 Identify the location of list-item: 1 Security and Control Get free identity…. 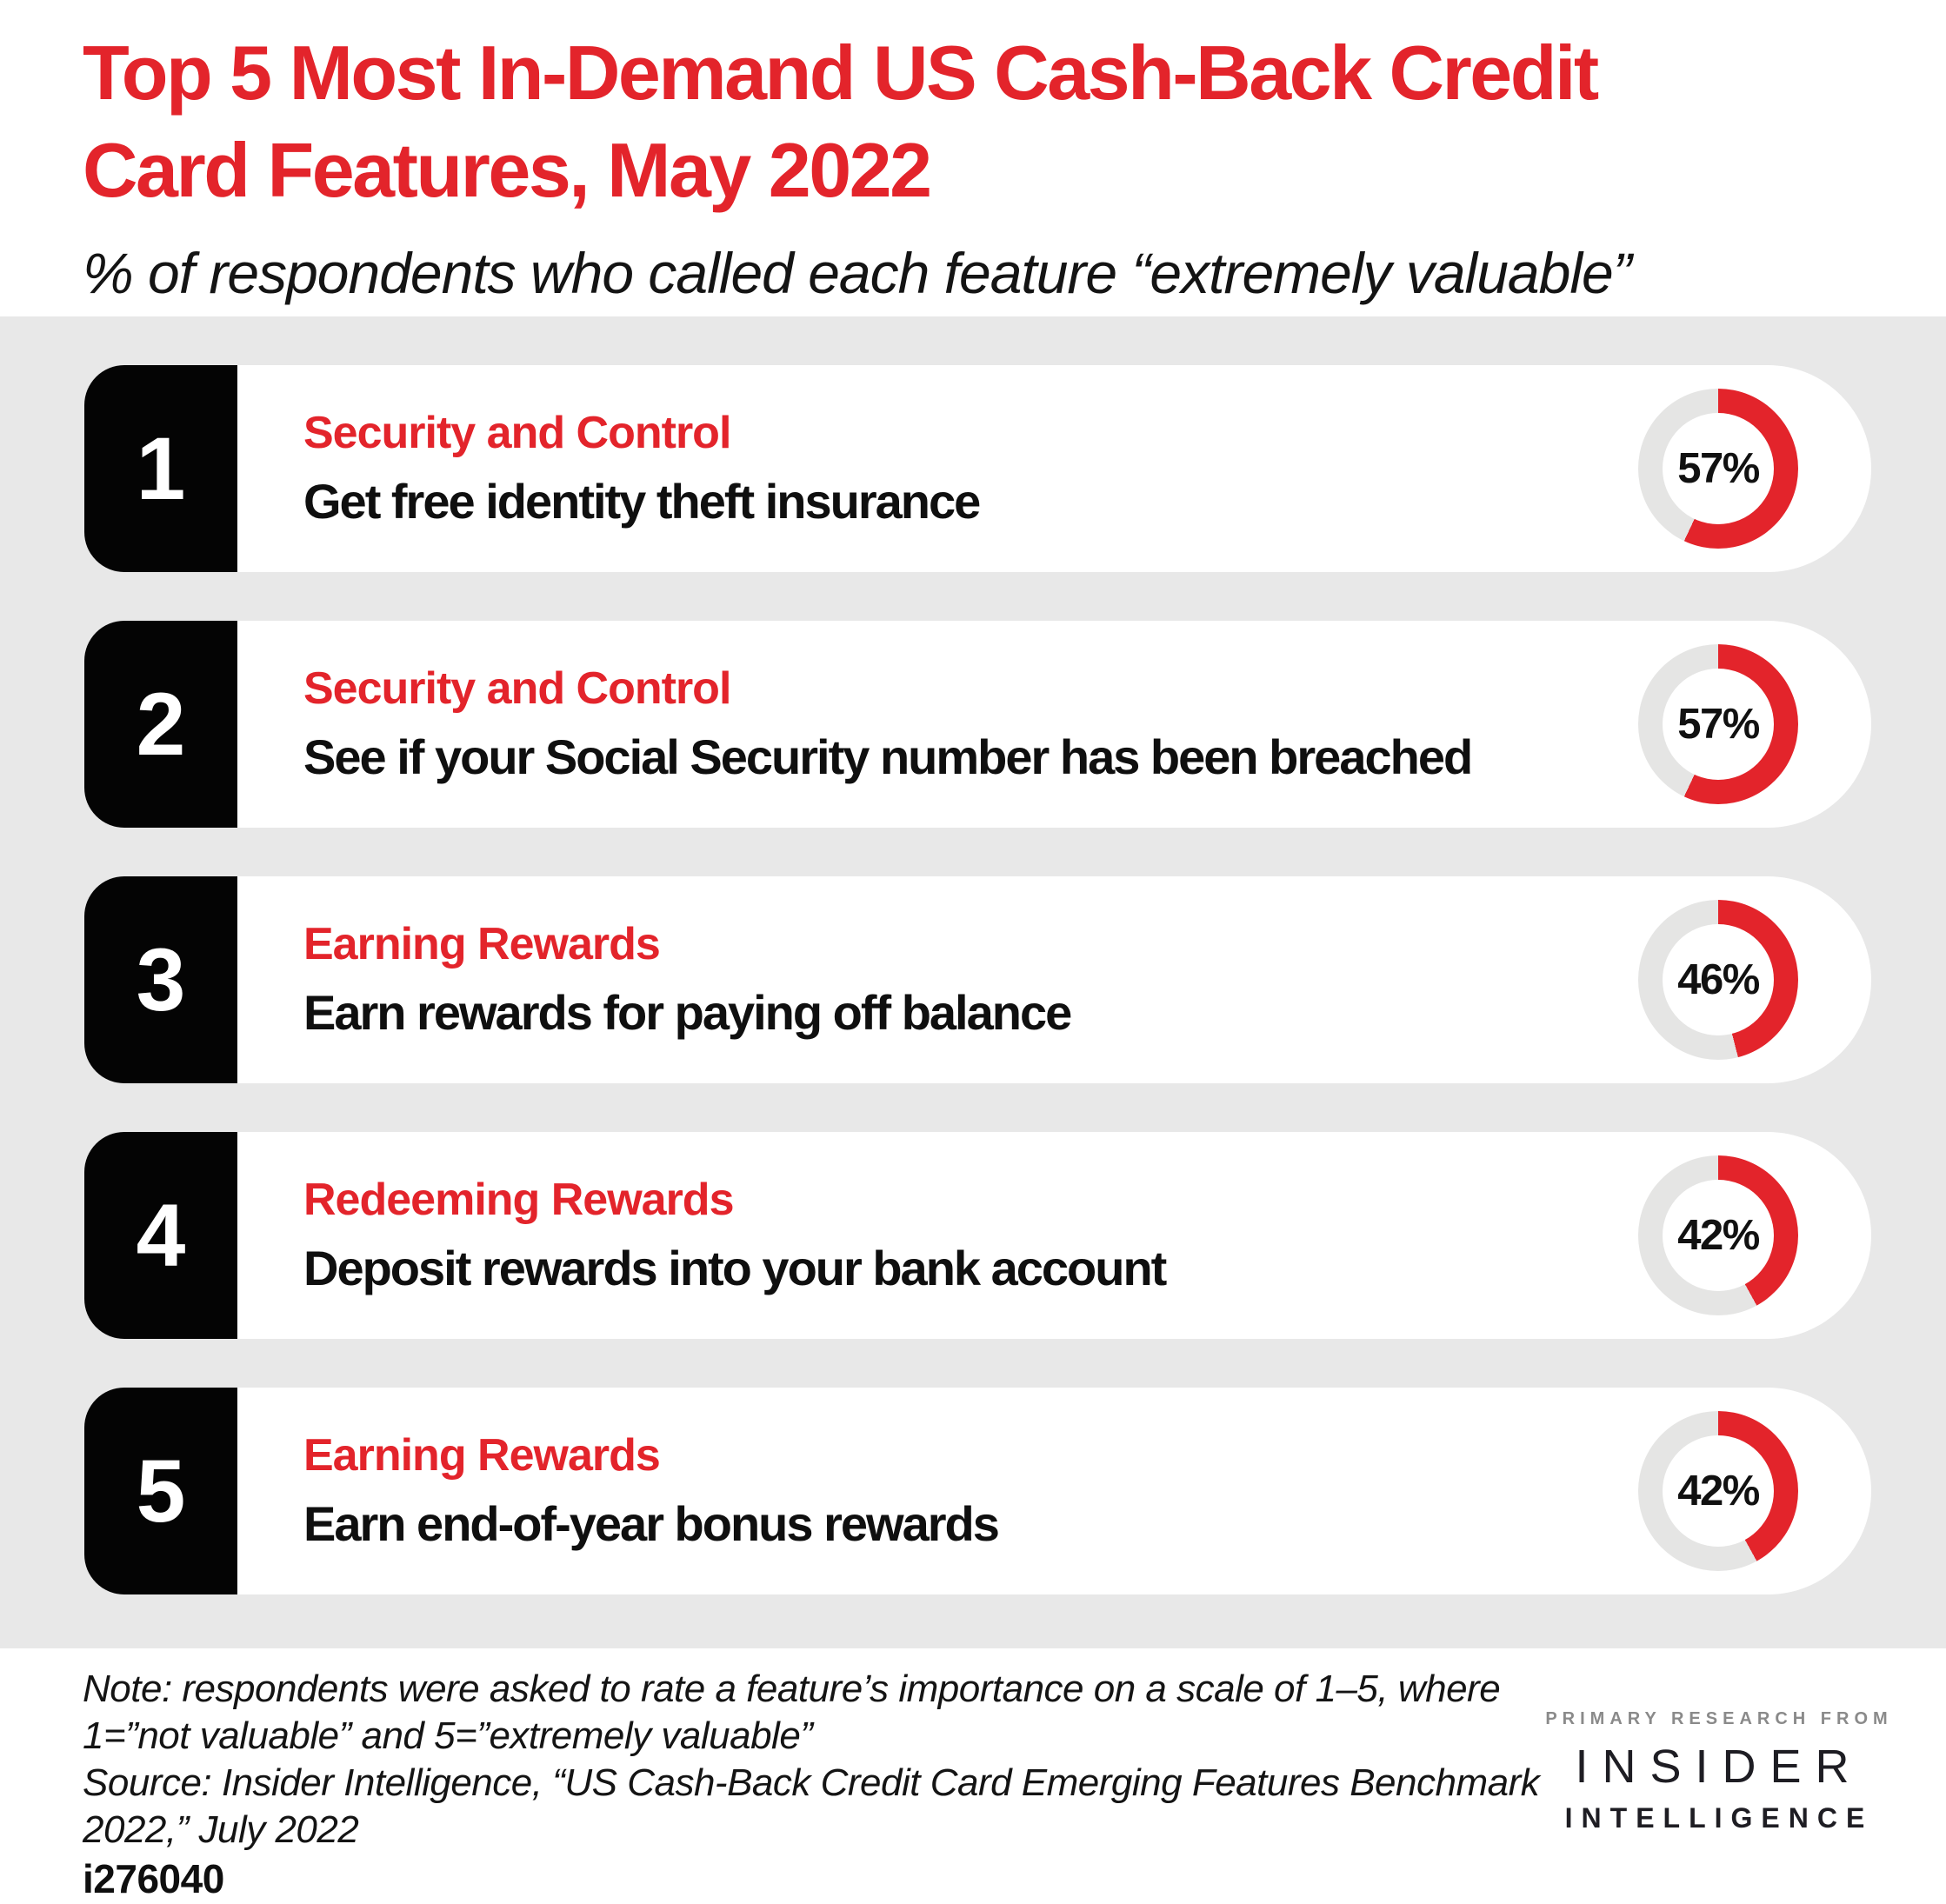
(977, 468).